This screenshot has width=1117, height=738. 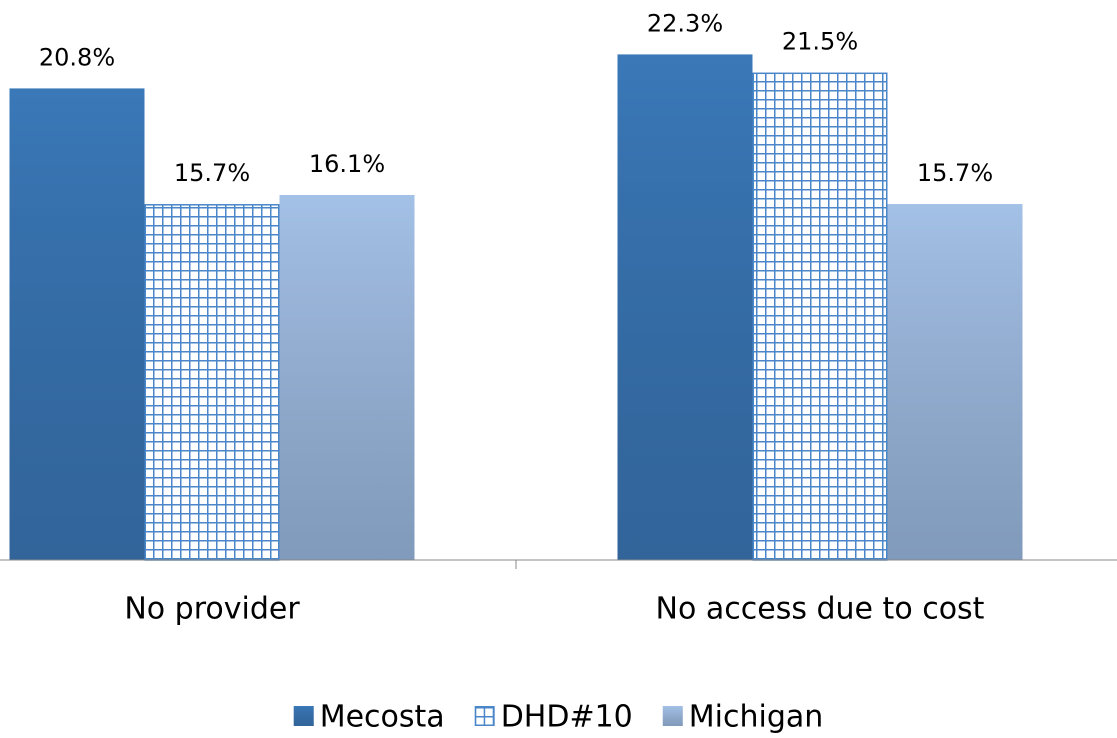 What do you see at coordinates (484, 716) in the screenshot?
I see `legend-swatch` at bounding box center [484, 716].